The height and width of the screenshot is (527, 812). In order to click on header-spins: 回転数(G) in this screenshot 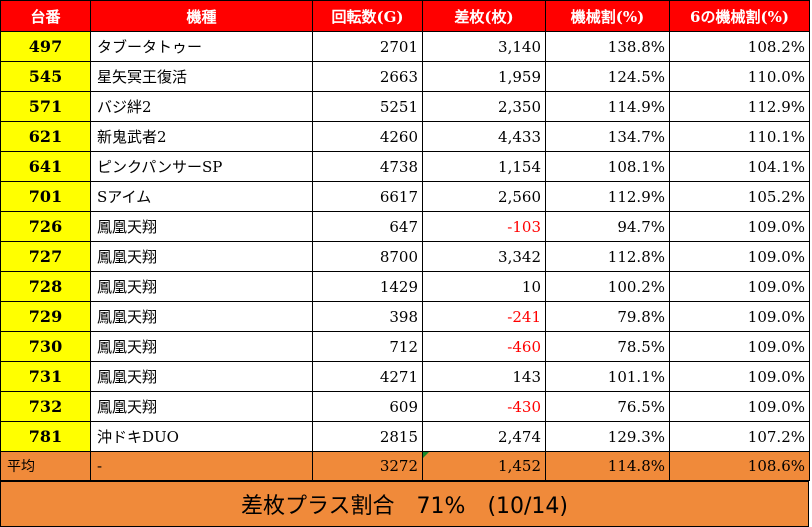, I will do `click(367, 16)`.